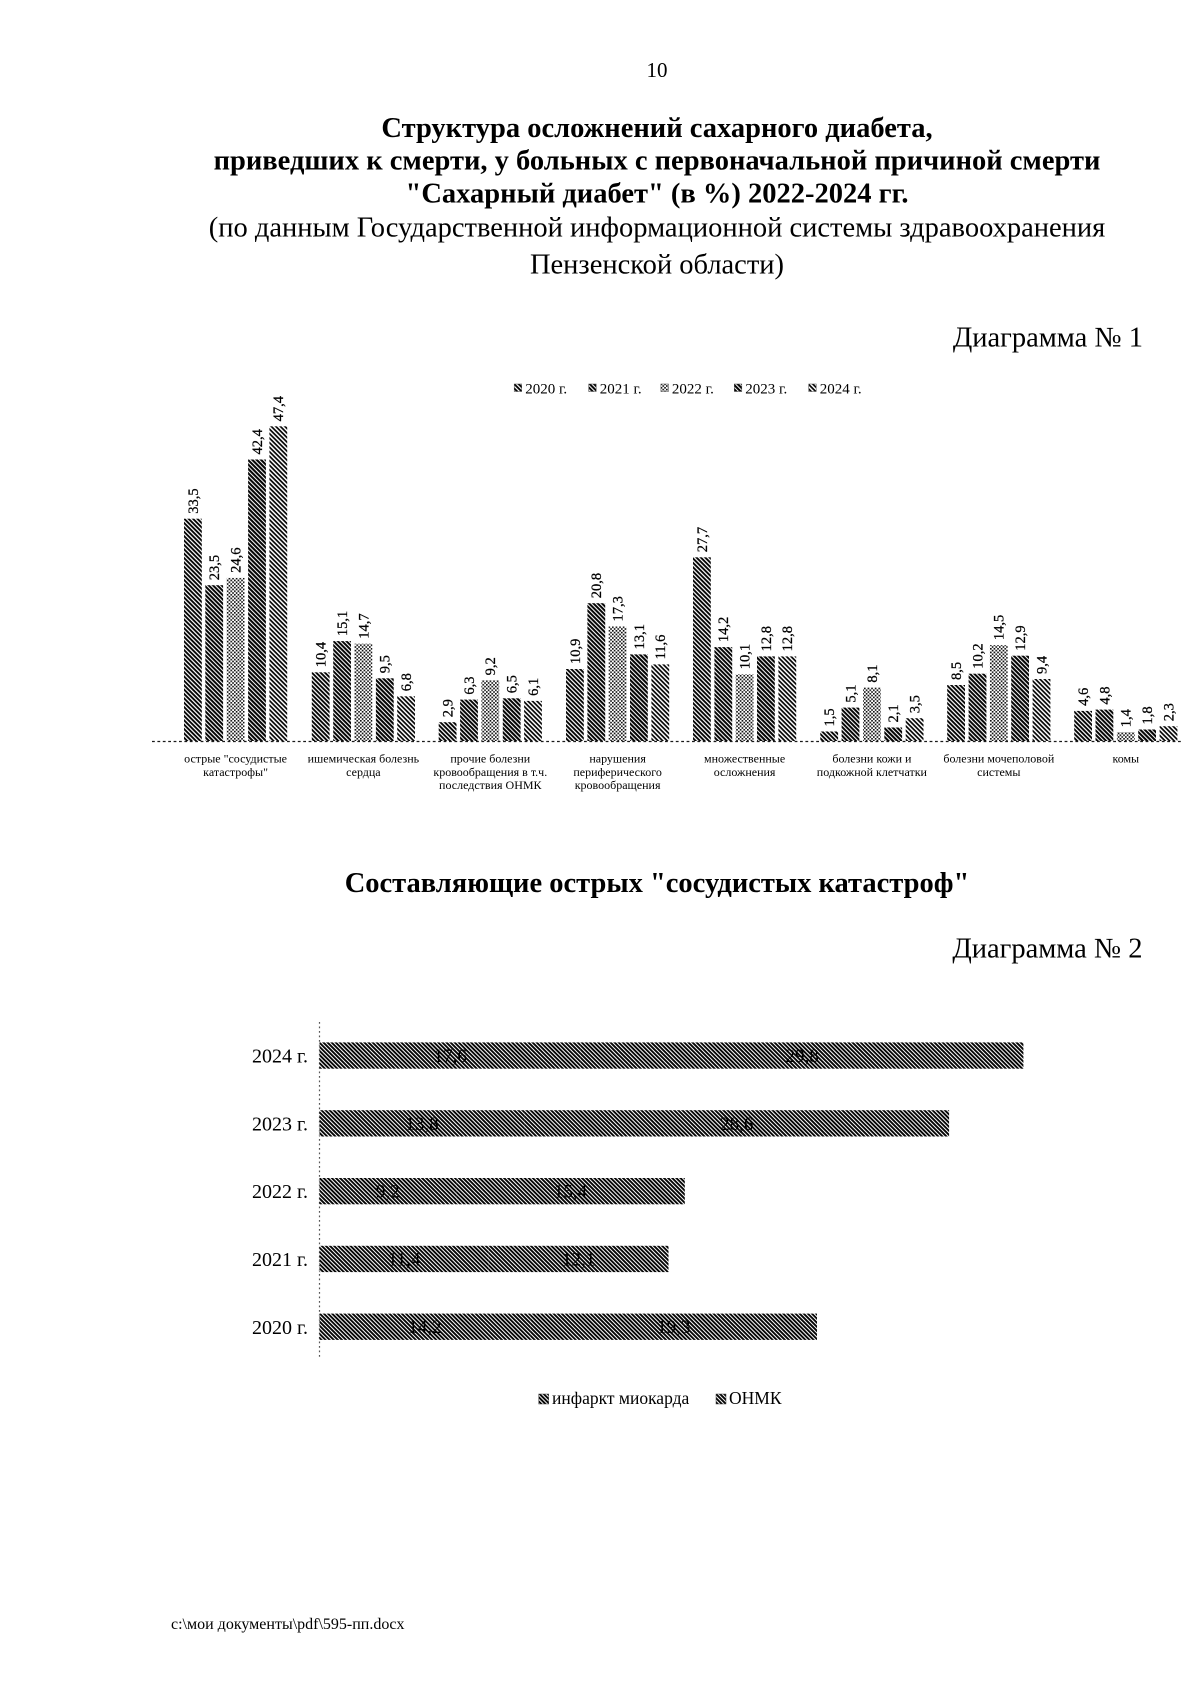 This screenshot has width=1200, height=1697. I want to click on svg-text: 19,3, so click(673, 1327).